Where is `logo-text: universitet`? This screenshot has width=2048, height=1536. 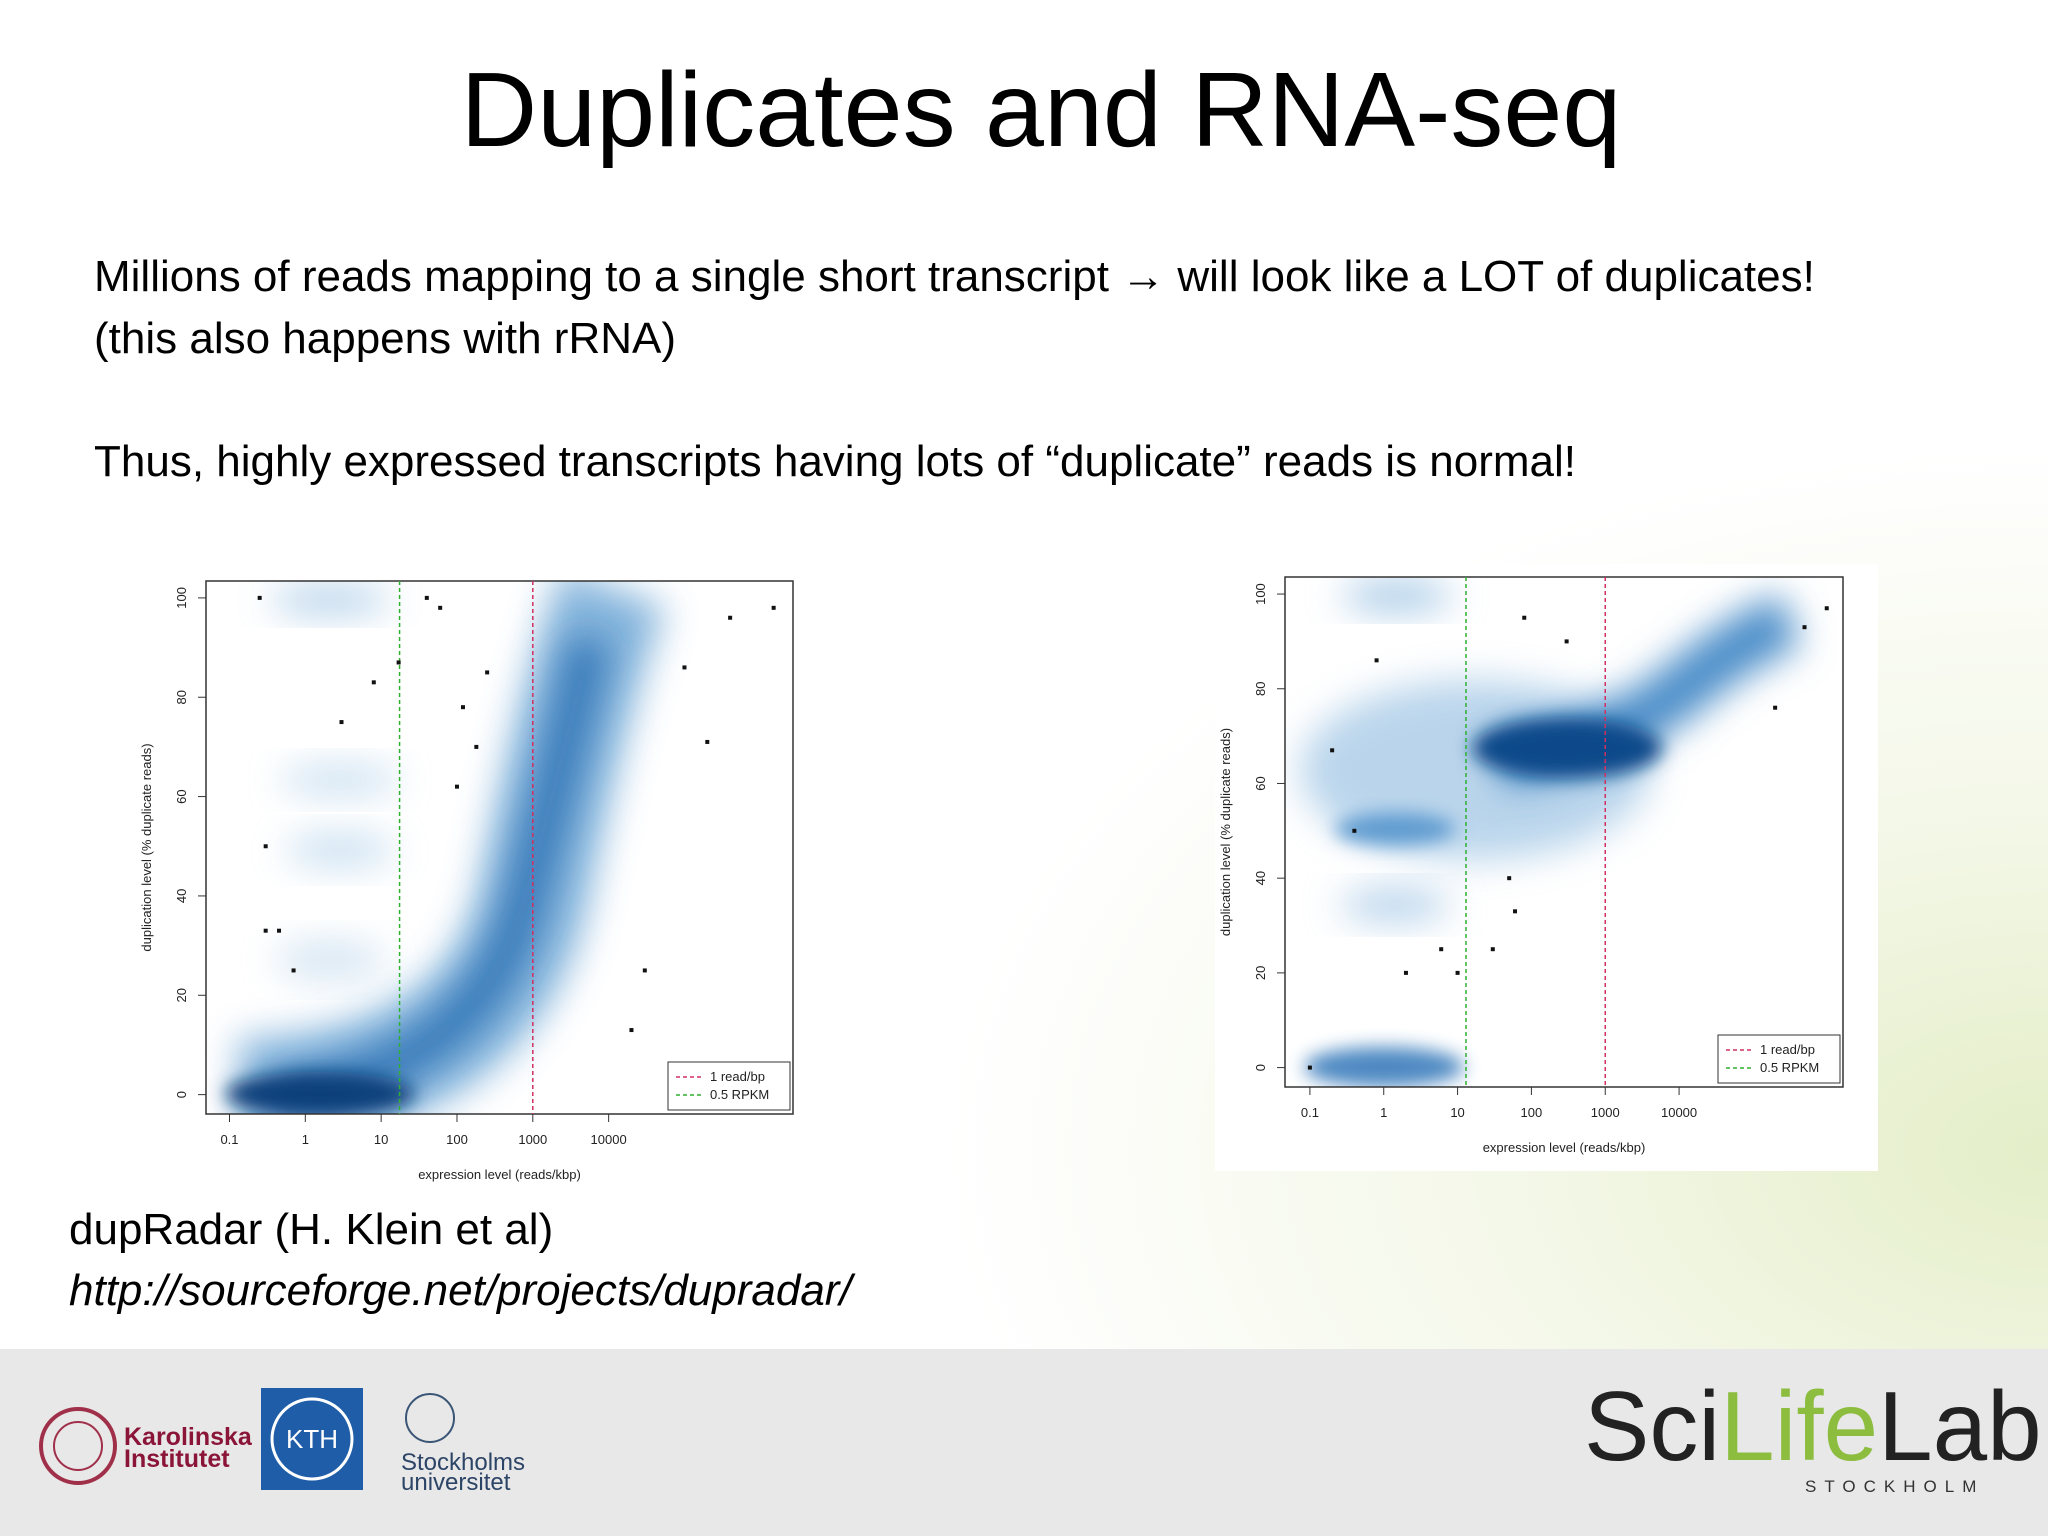
logo-text: universitet is located at coordinates (456, 1482).